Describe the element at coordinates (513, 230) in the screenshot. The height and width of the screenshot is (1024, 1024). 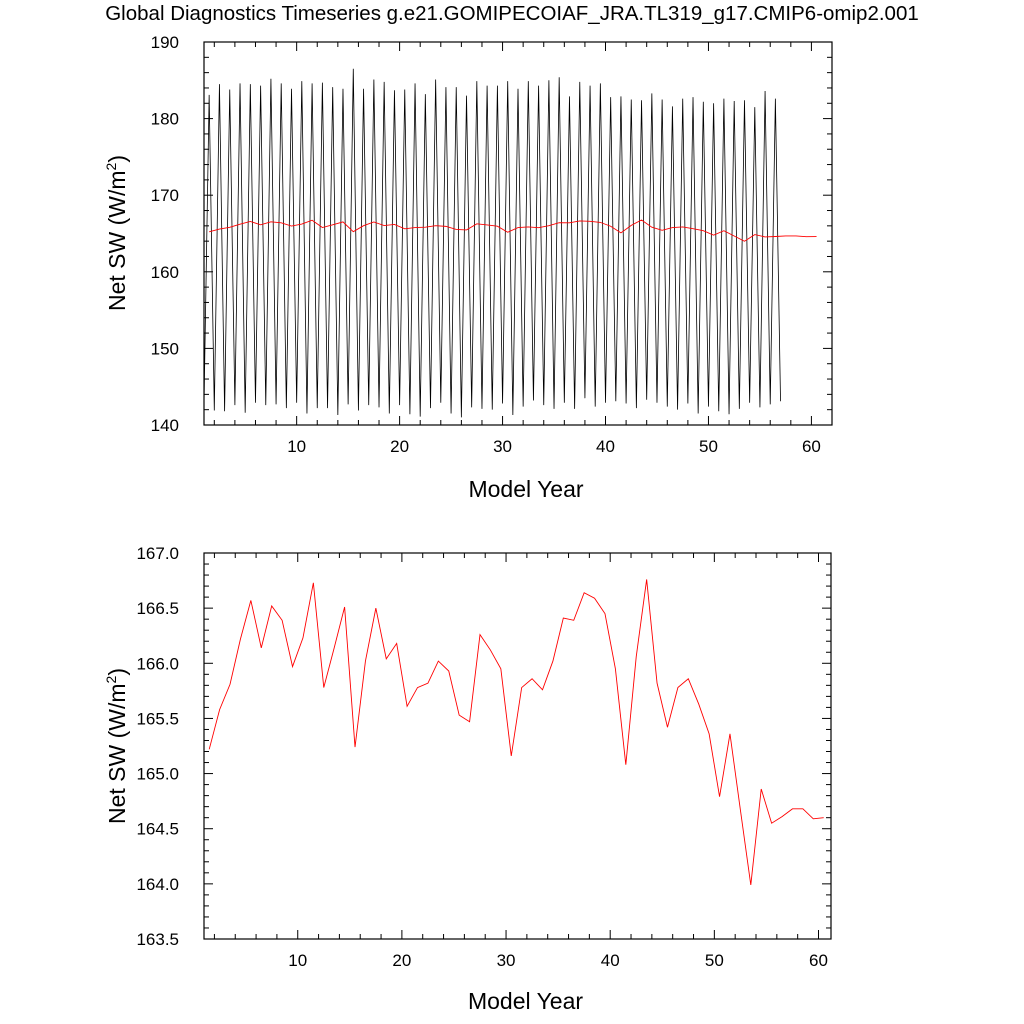
I see `annual-mean-netsw-line` at that location.